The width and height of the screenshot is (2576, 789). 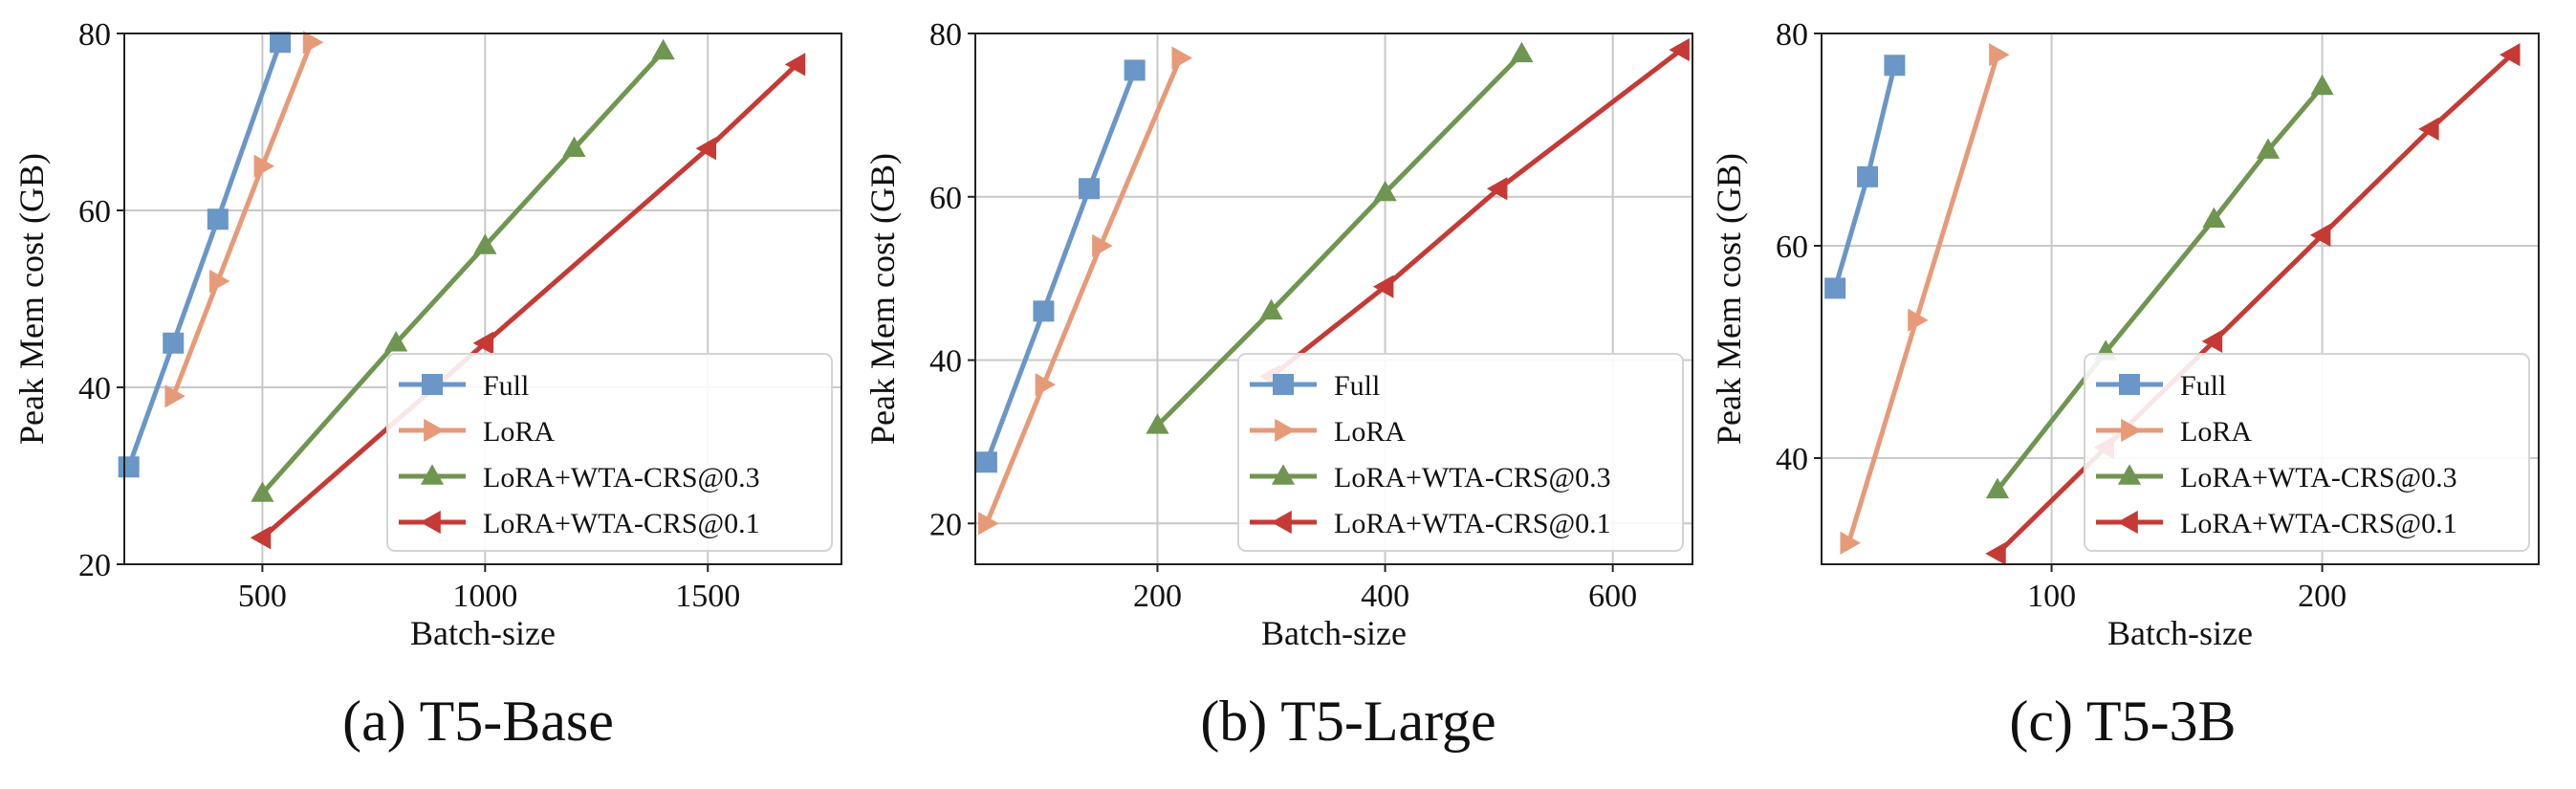 What do you see at coordinates (1348, 721) in the screenshot?
I see `caption-panel-b: (b) T5-Large` at bounding box center [1348, 721].